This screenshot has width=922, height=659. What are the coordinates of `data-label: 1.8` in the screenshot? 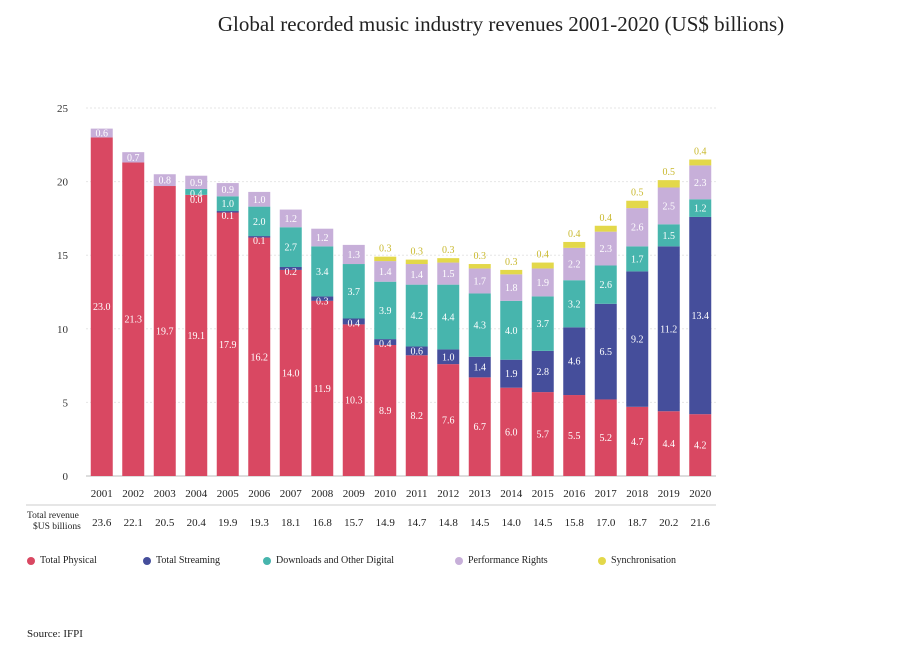 It's located at (511, 288).